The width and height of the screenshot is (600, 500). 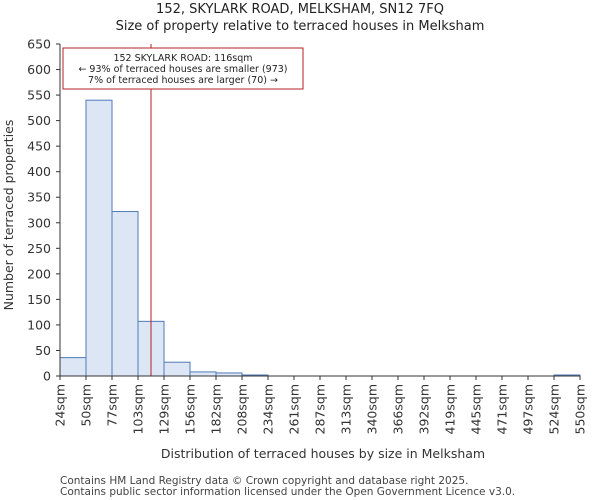 What do you see at coordinates (554, 409) in the screenshot?
I see `x-tick-label-524sqm: 524sqm` at bounding box center [554, 409].